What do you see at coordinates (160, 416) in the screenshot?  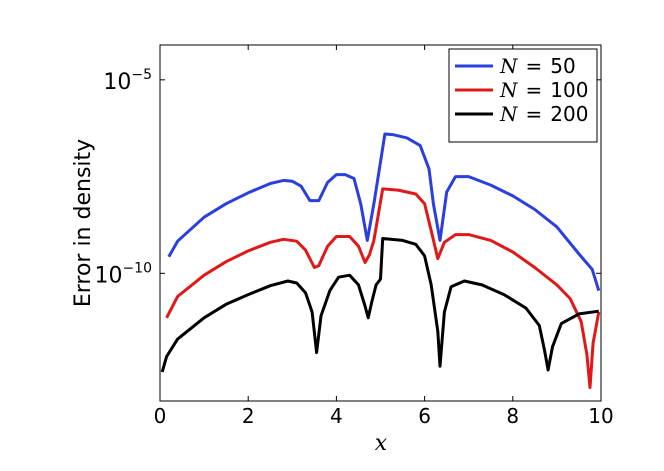 I see `x-tick-label: 0` at bounding box center [160, 416].